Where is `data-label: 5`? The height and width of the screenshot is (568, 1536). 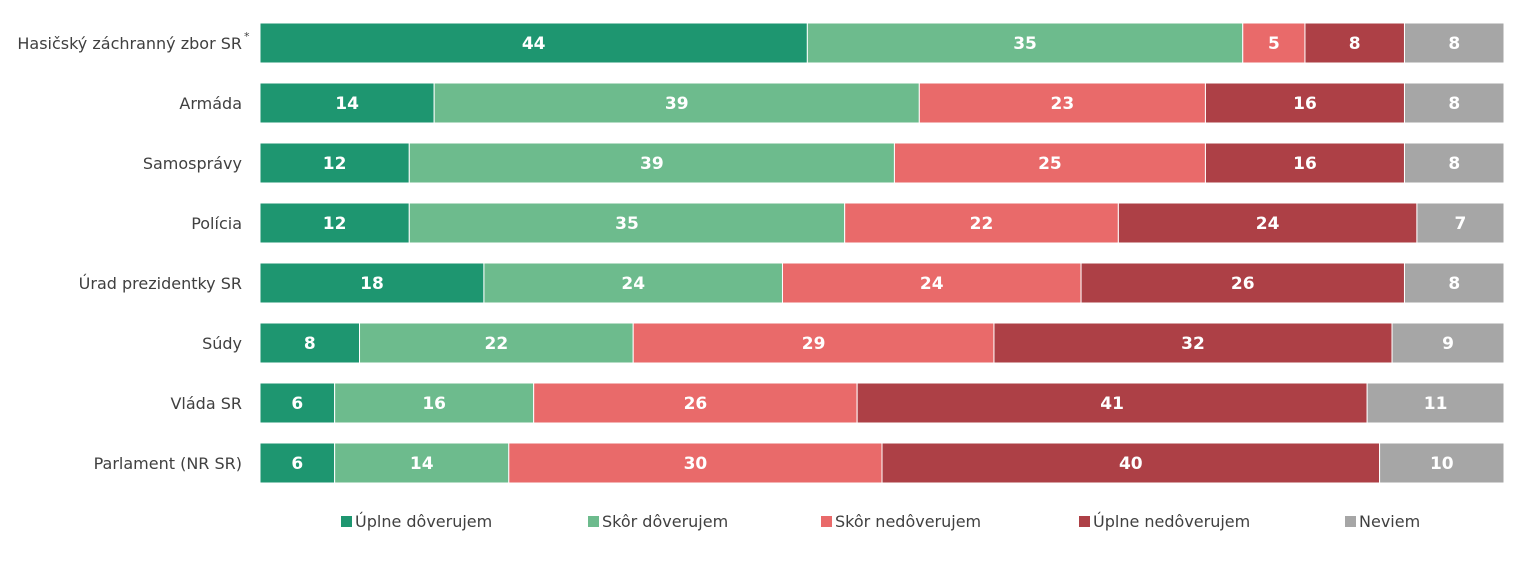 data-label: 5 is located at coordinates (1274, 44).